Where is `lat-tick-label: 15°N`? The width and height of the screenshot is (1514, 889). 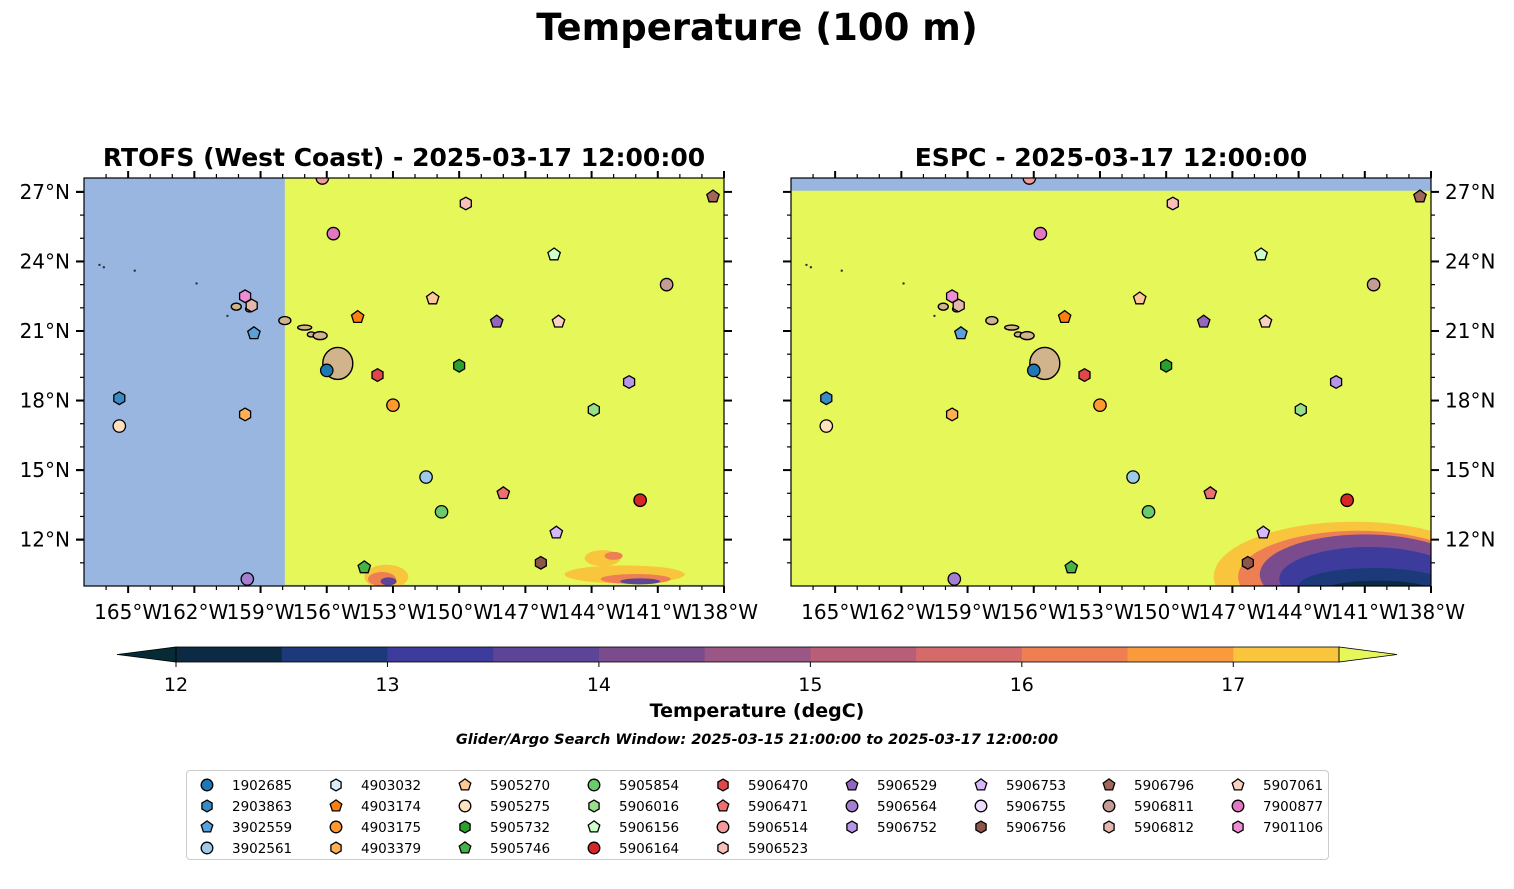
lat-tick-label: 15°N is located at coordinates (1470, 470).